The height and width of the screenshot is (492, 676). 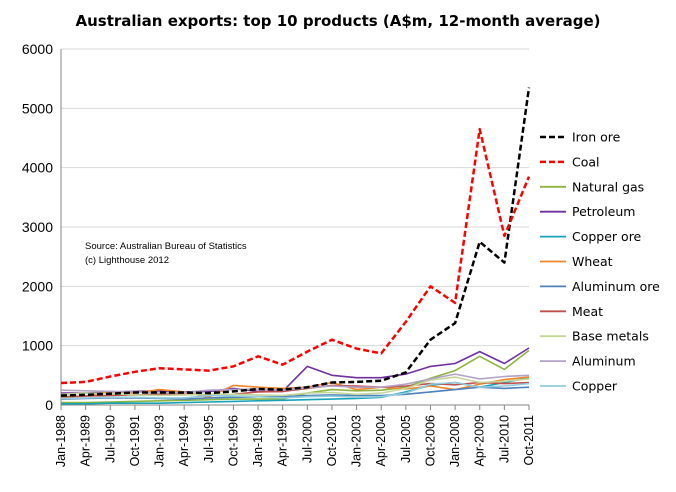 I want to click on x-tick-label: Jul-2005, so click(x=406, y=439).